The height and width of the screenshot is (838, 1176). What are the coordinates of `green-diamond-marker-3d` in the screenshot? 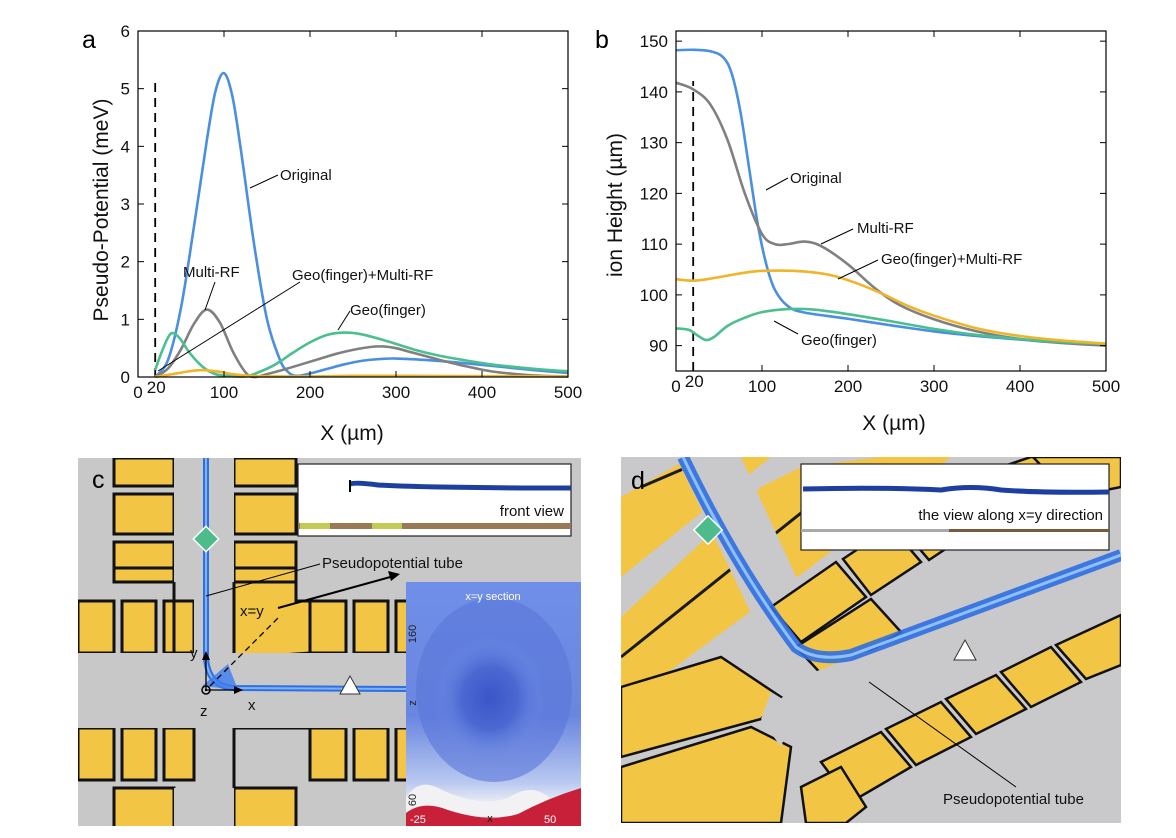 It's located at (708, 530).